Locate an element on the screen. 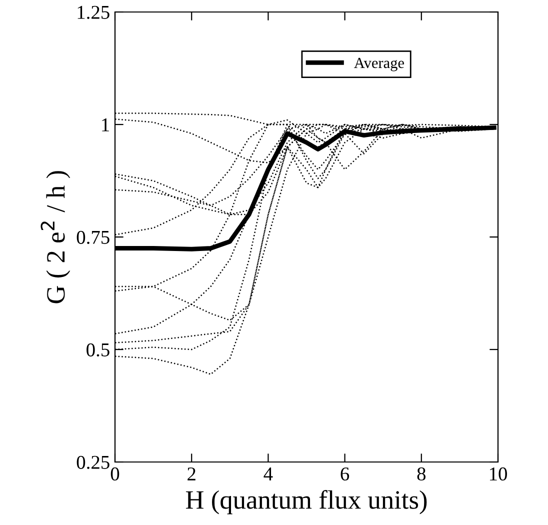 The width and height of the screenshot is (548, 525). x-tick-label: 8 is located at coordinates (421, 474).